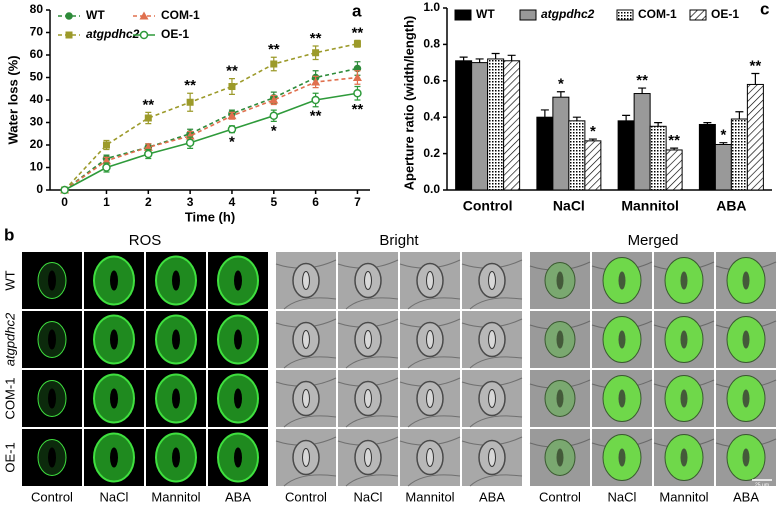 This screenshot has height=507, width=778. I want to click on legend-label: COM-1, so click(180, 15).